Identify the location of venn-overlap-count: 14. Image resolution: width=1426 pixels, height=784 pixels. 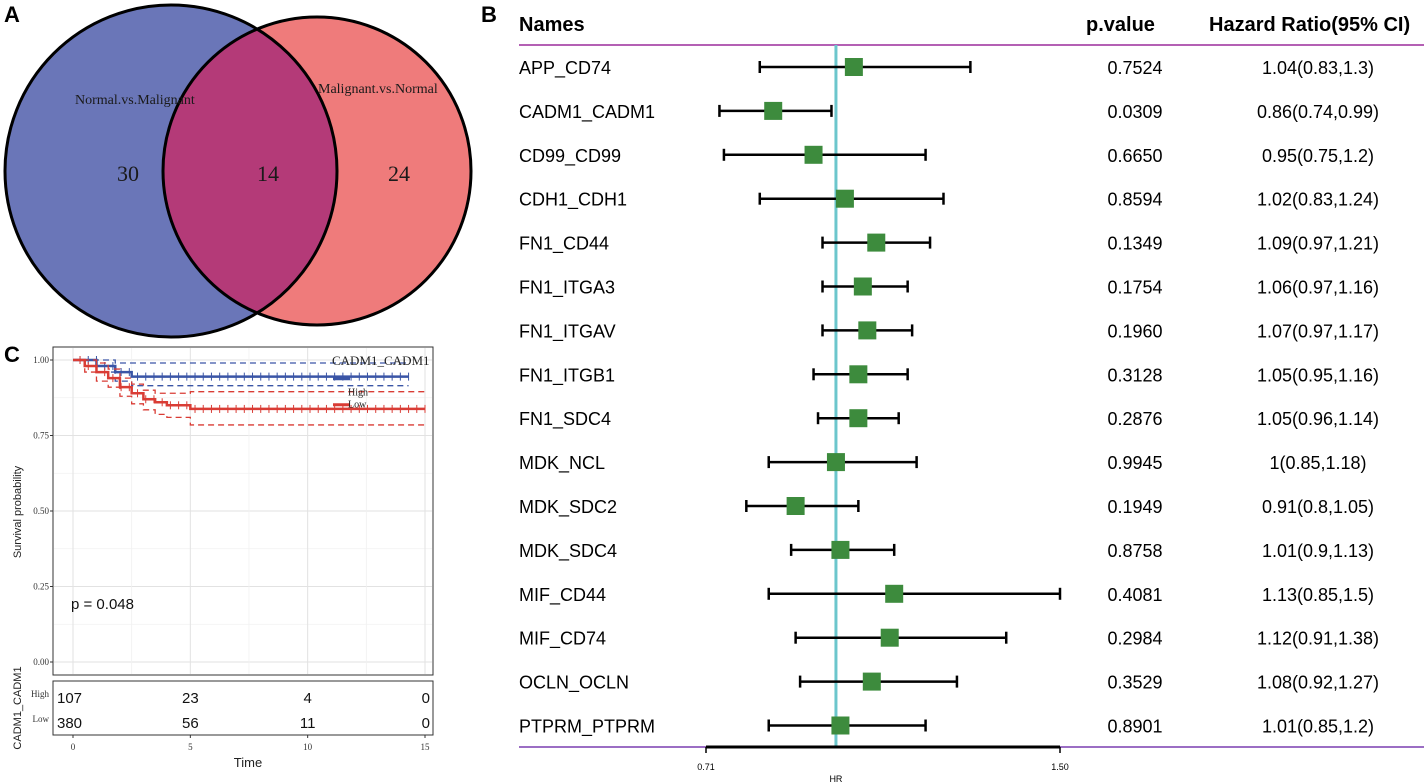
(268, 173).